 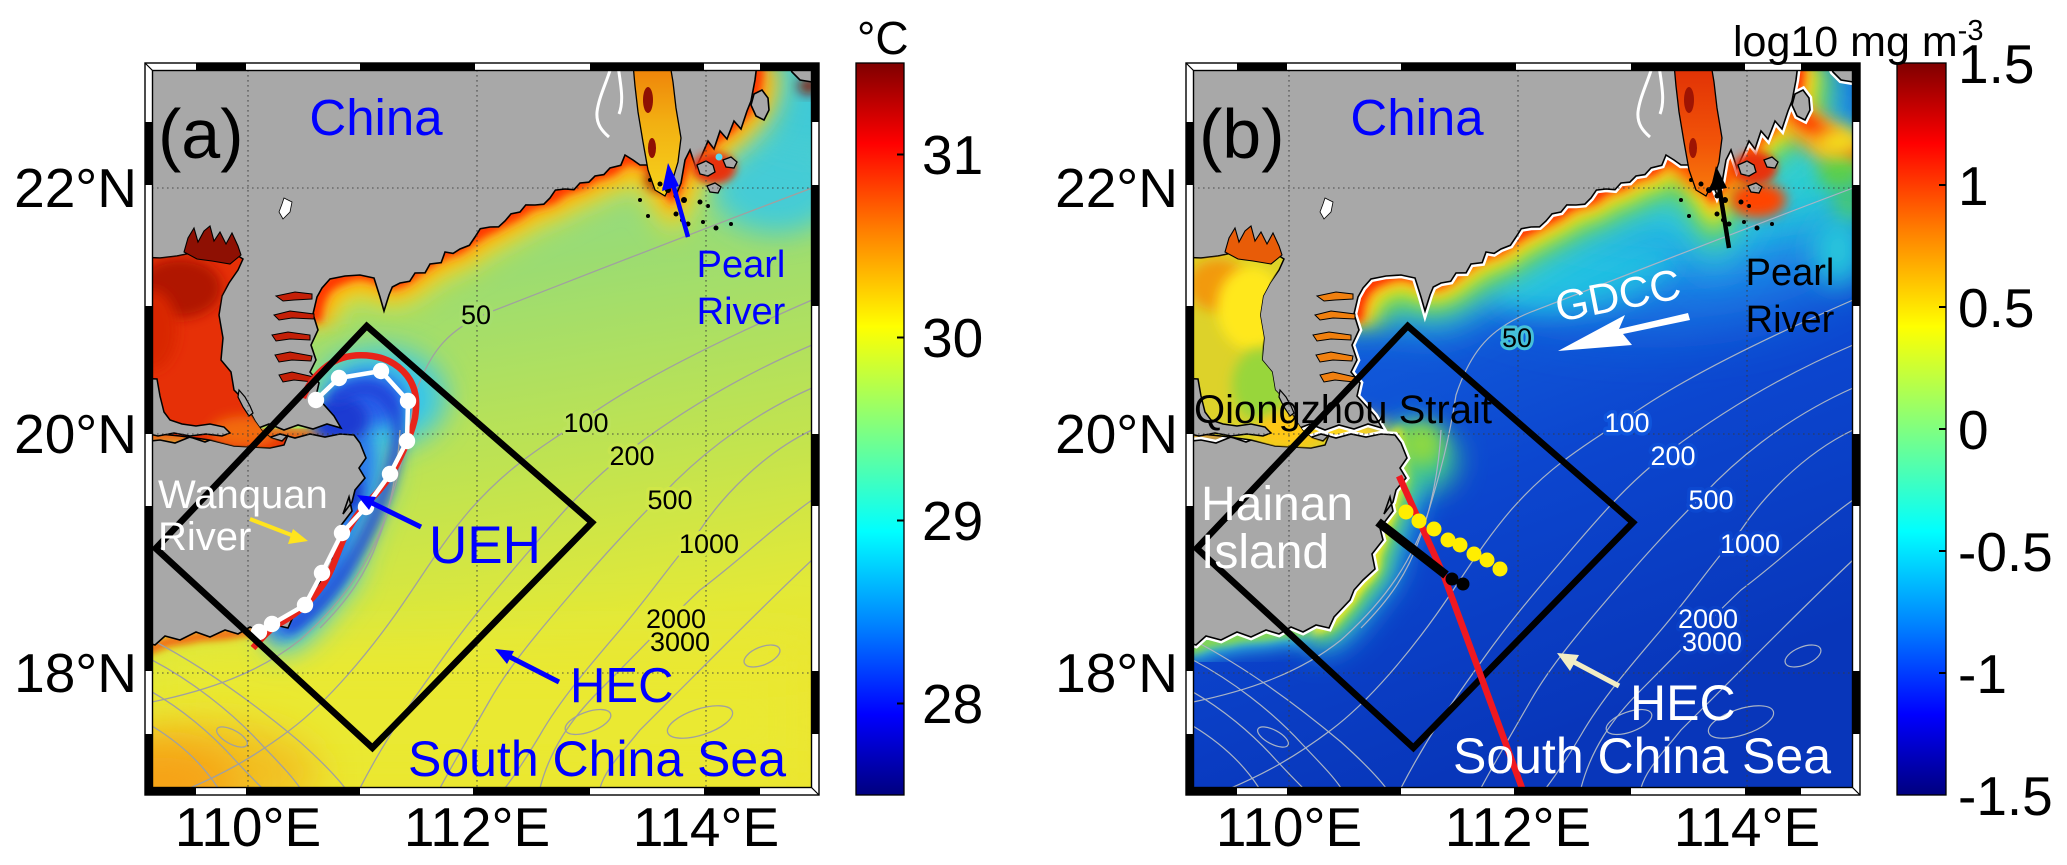 What do you see at coordinates (952, 338) in the screenshot?
I see `svg-text: 30` at bounding box center [952, 338].